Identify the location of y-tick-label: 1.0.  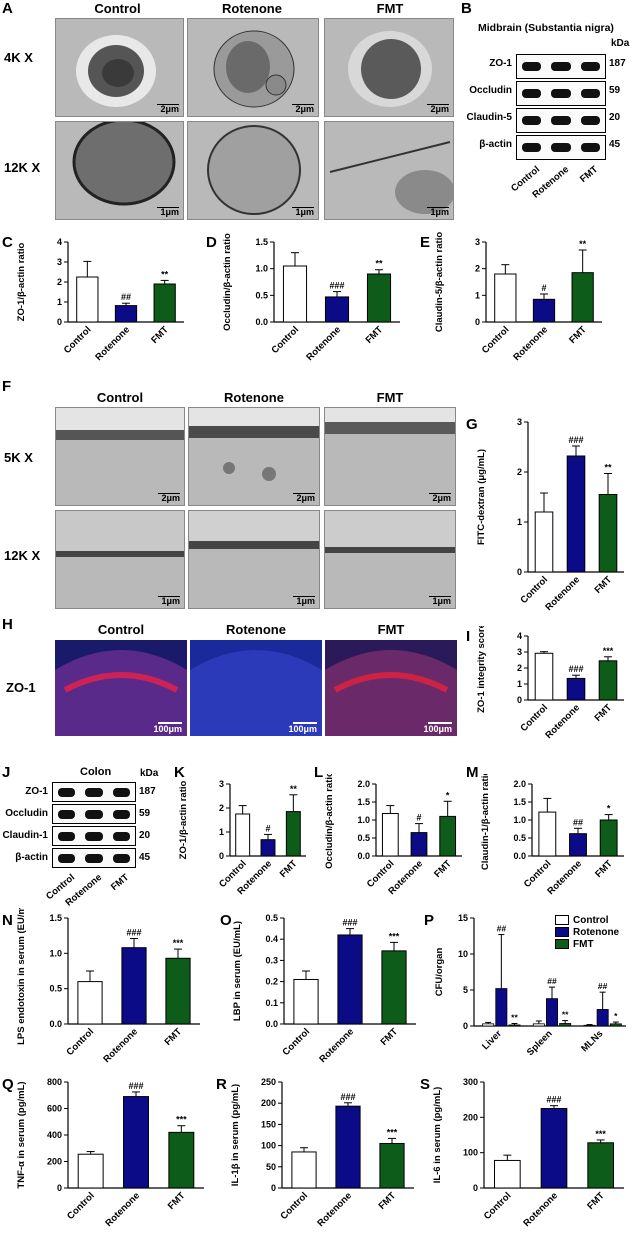
(519, 820).